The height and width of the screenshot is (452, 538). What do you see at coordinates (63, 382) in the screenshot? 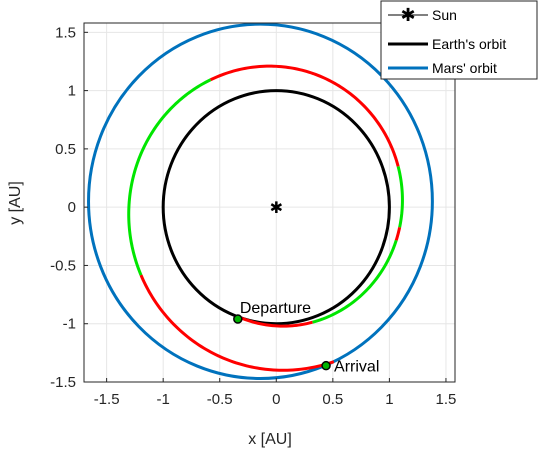
I see `y-tick-label: -1.5` at bounding box center [63, 382].